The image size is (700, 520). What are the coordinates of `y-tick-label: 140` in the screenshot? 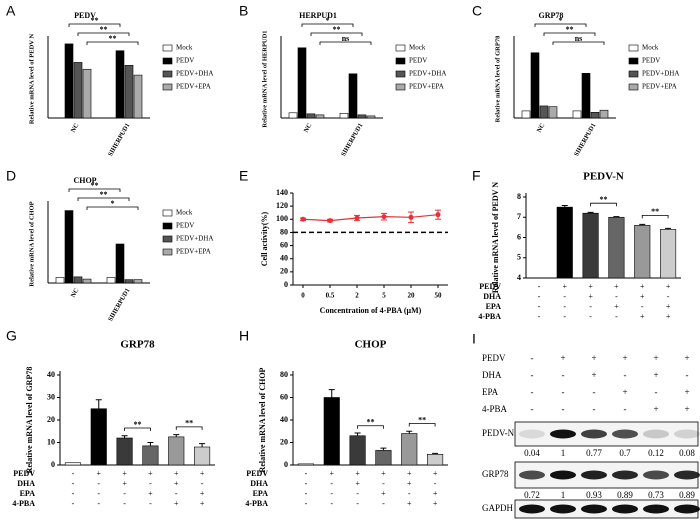 It's located at (282, 192).